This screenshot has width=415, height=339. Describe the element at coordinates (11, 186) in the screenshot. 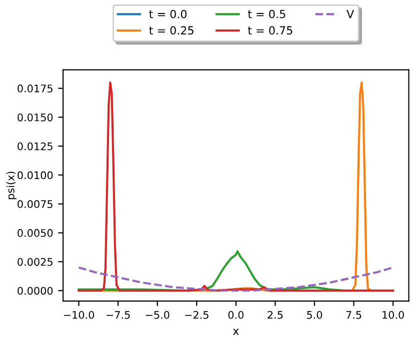

I see `y-axis-title: psi(x)` at that location.